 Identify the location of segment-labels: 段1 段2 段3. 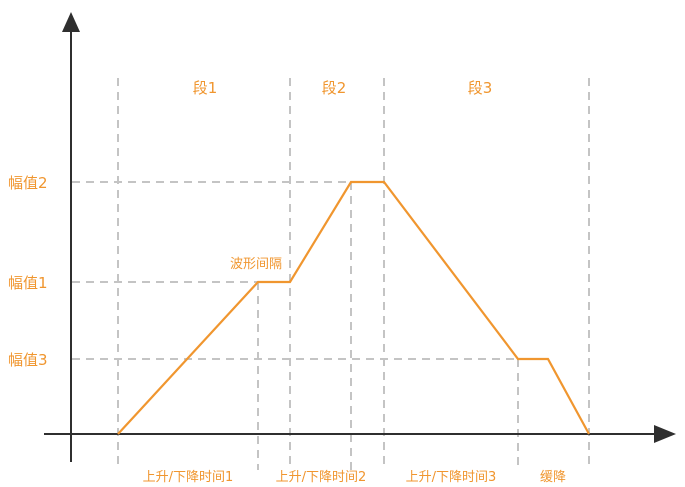
(343, 88).